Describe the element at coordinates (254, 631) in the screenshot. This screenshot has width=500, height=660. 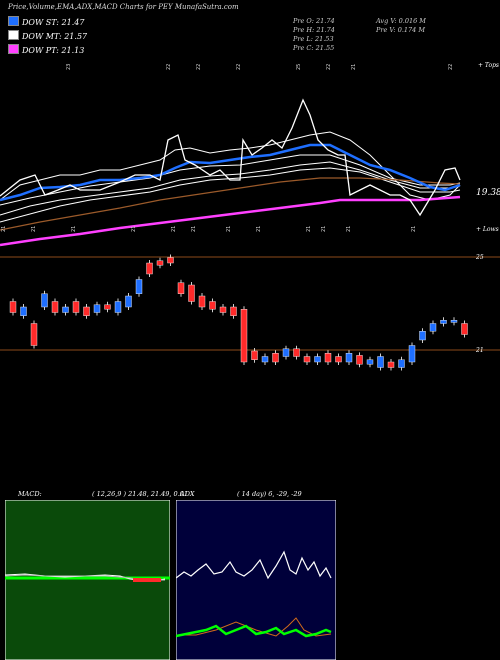
I see `adx-green` at that location.